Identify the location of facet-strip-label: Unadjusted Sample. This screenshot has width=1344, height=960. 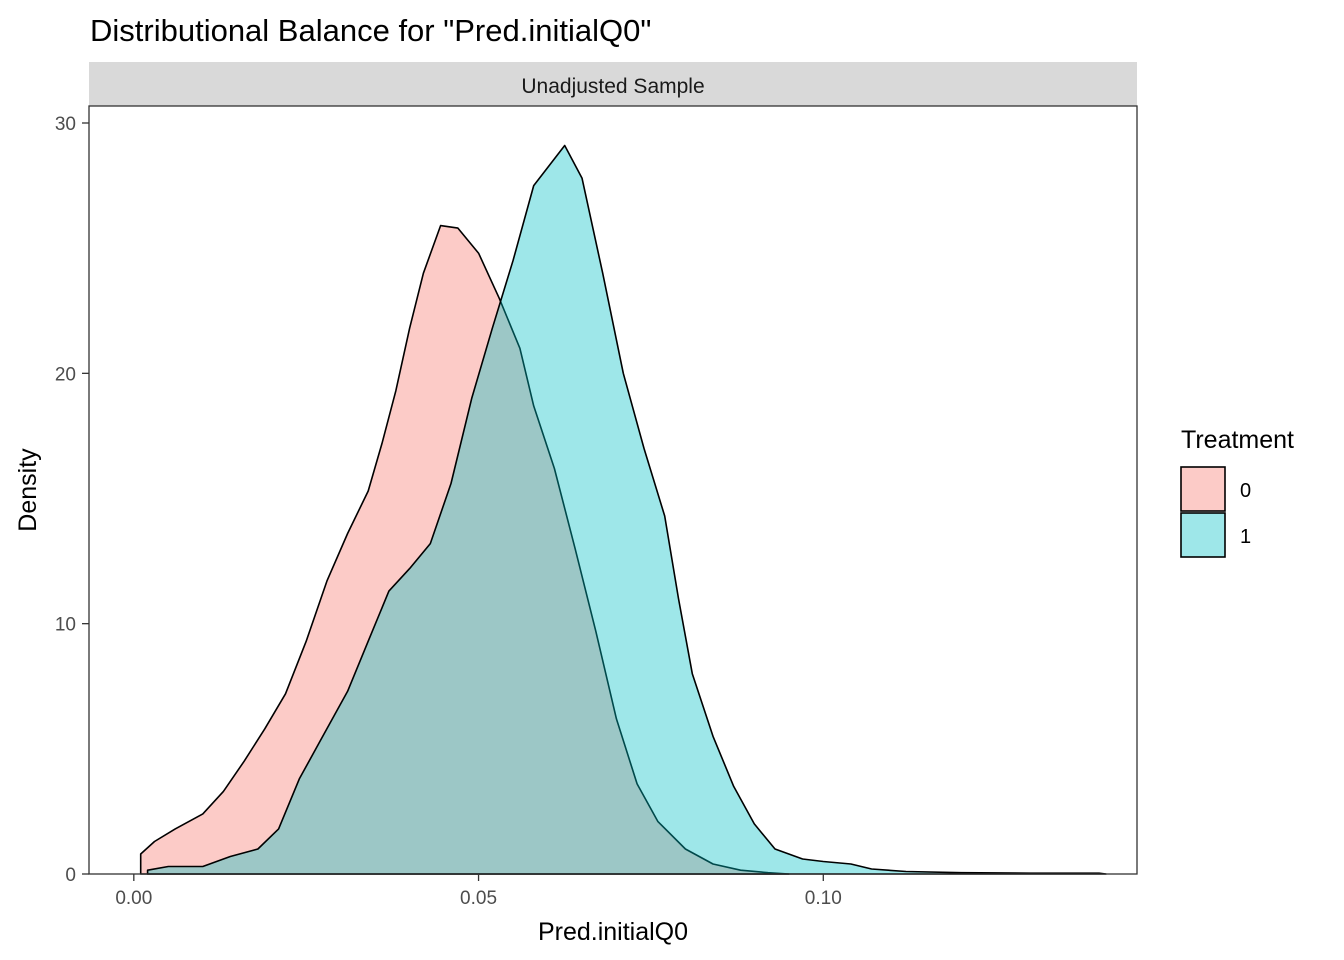
(612, 86).